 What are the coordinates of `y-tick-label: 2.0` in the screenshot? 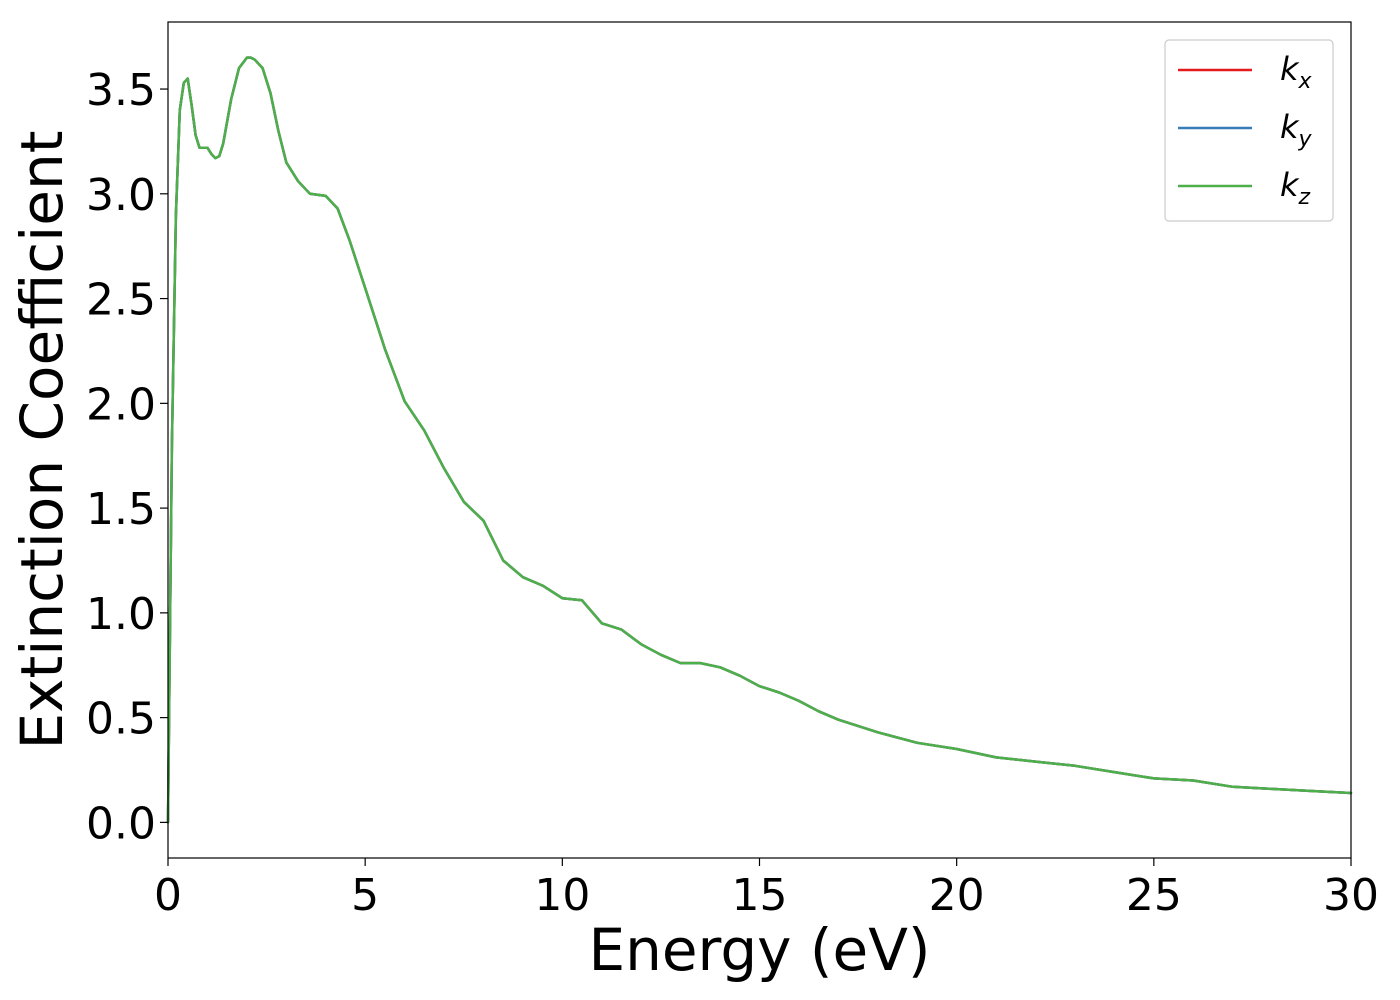 It's located at (121, 404).